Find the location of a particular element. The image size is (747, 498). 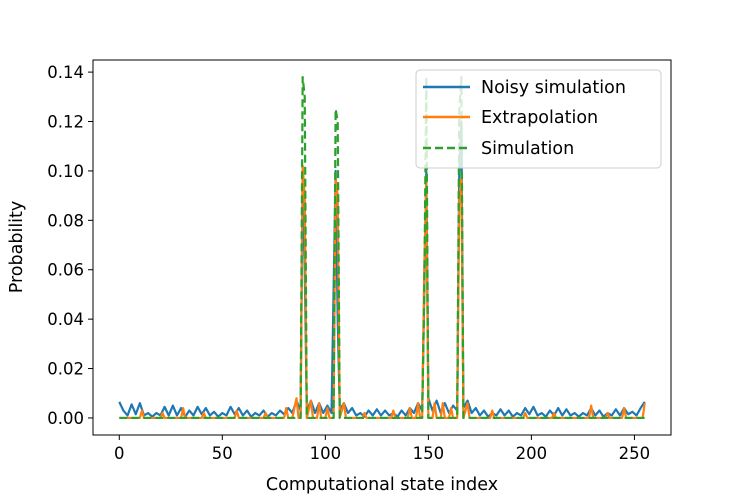

x-tick-label: 200 is located at coordinates (532, 453).